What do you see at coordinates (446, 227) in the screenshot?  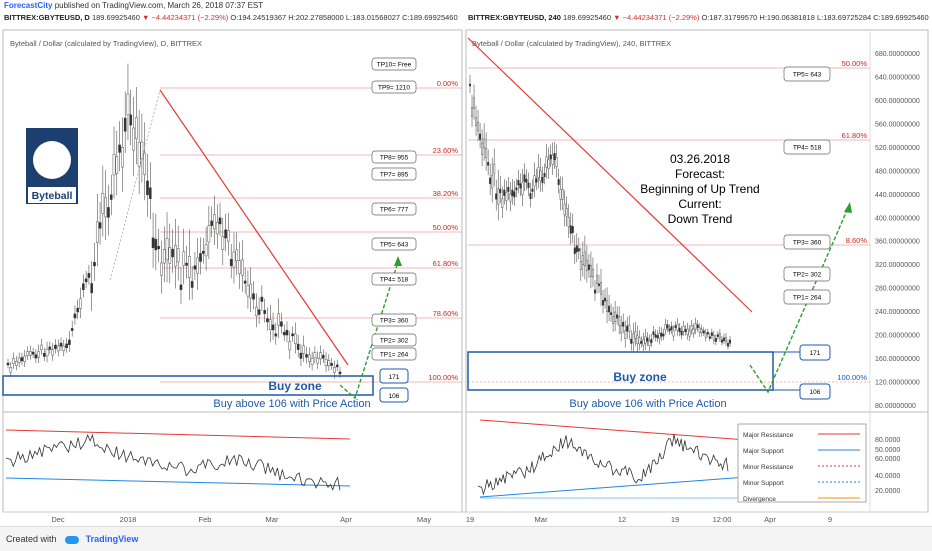 I see `left-fib-label: 50.00%` at bounding box center [446, 227].